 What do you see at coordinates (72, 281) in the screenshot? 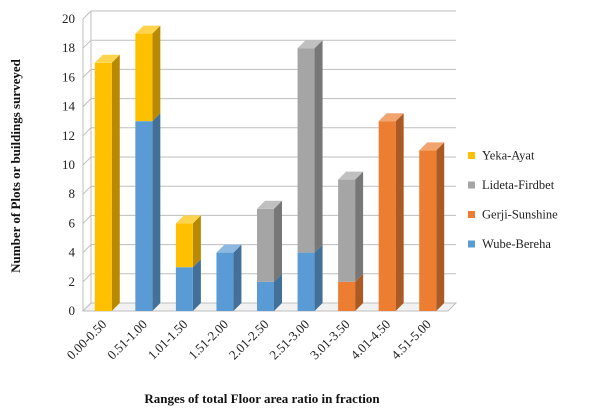
I see `y-tick-label: 2` at bounding box center [72, 281].